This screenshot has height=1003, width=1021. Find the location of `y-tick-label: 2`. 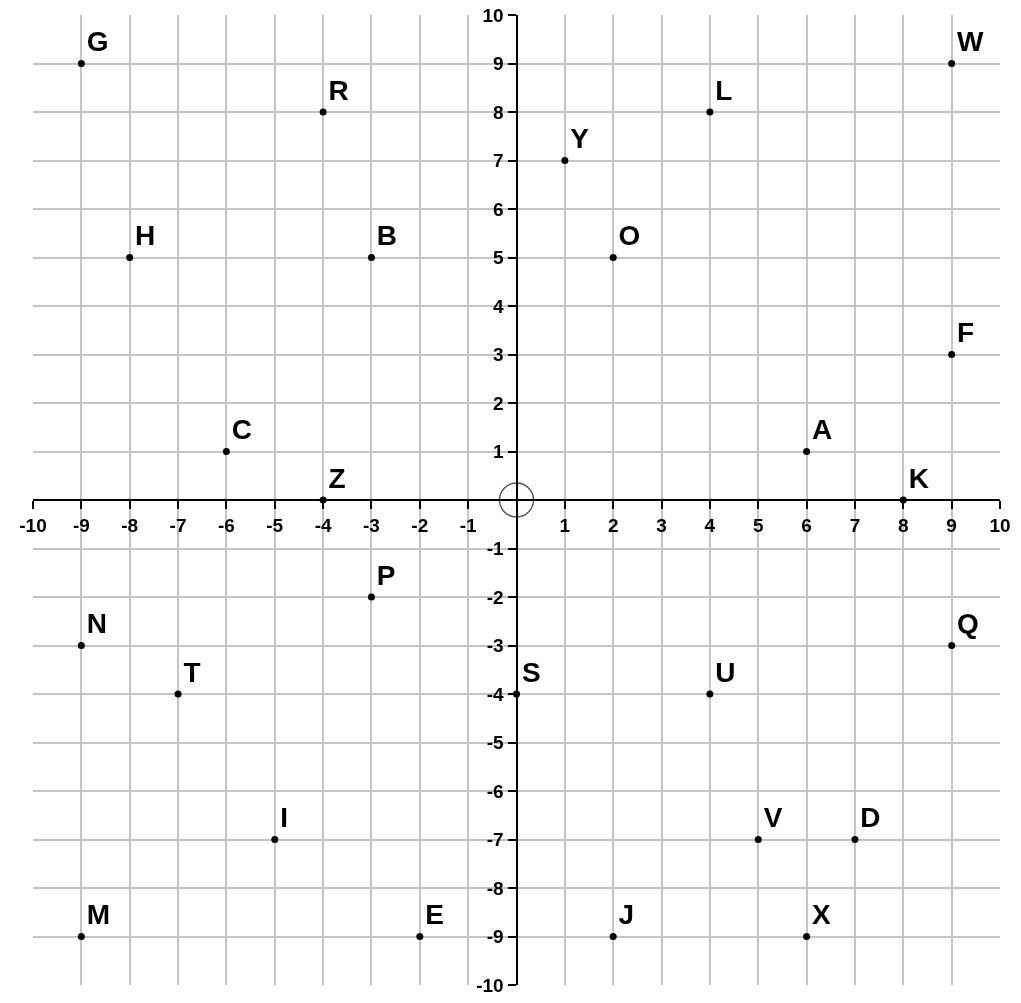

y-tick-label: 2 is located at coordinates (498, 403).